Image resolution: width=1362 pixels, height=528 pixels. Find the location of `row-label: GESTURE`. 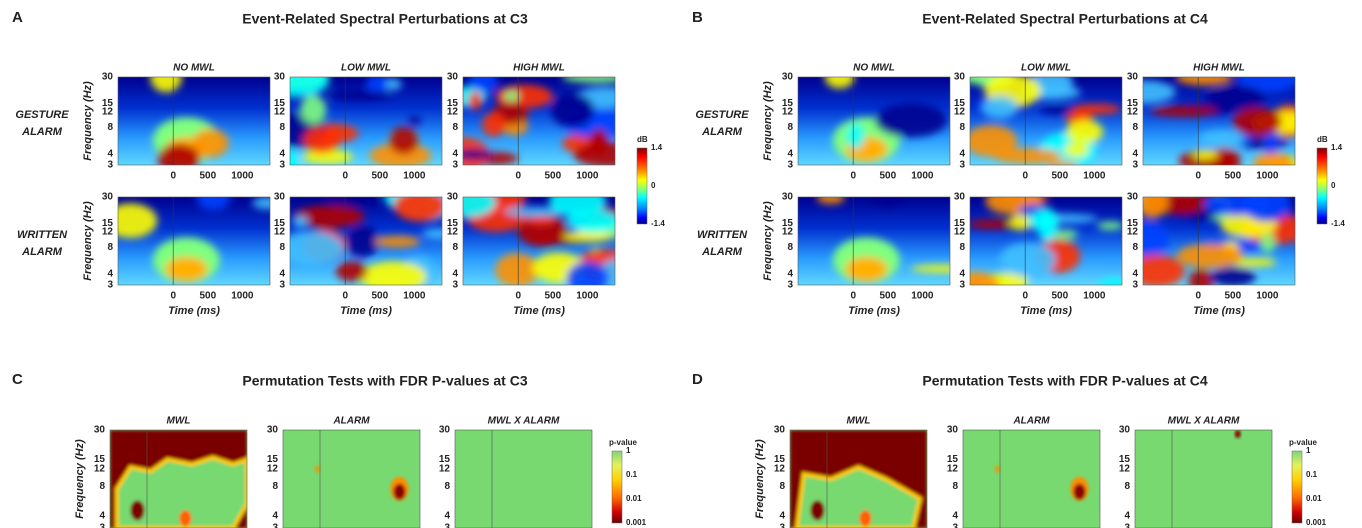

row-label: GESTURE is located at coordinates (42, 115).